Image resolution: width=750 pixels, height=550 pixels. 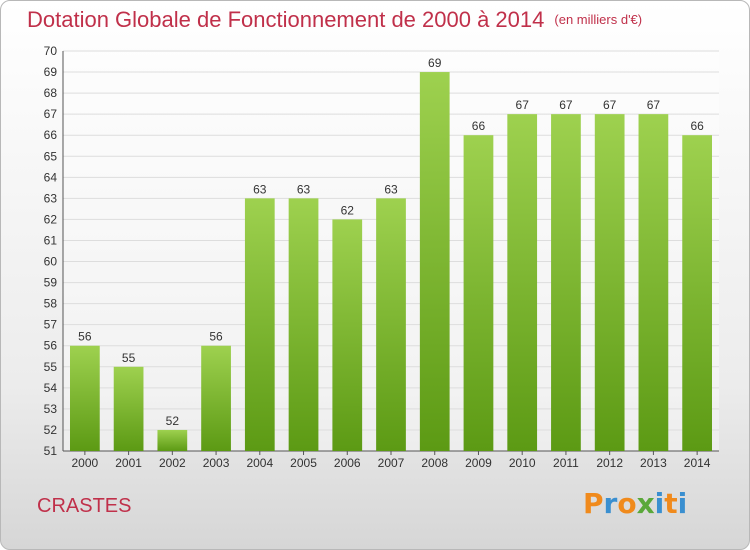 What do you see at coordinates (172, 463) in the screenshot?
I see `x-tick-label: 2002` at bounding box center [172, 463].